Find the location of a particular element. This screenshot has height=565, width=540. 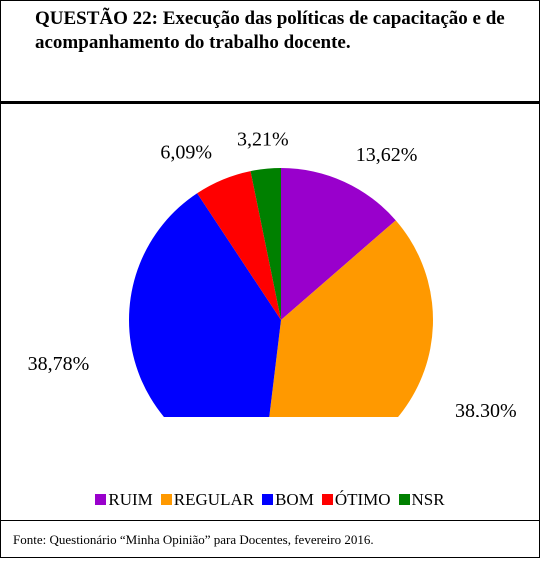

data-label: 38,30% is located at coordinates (486, 408).